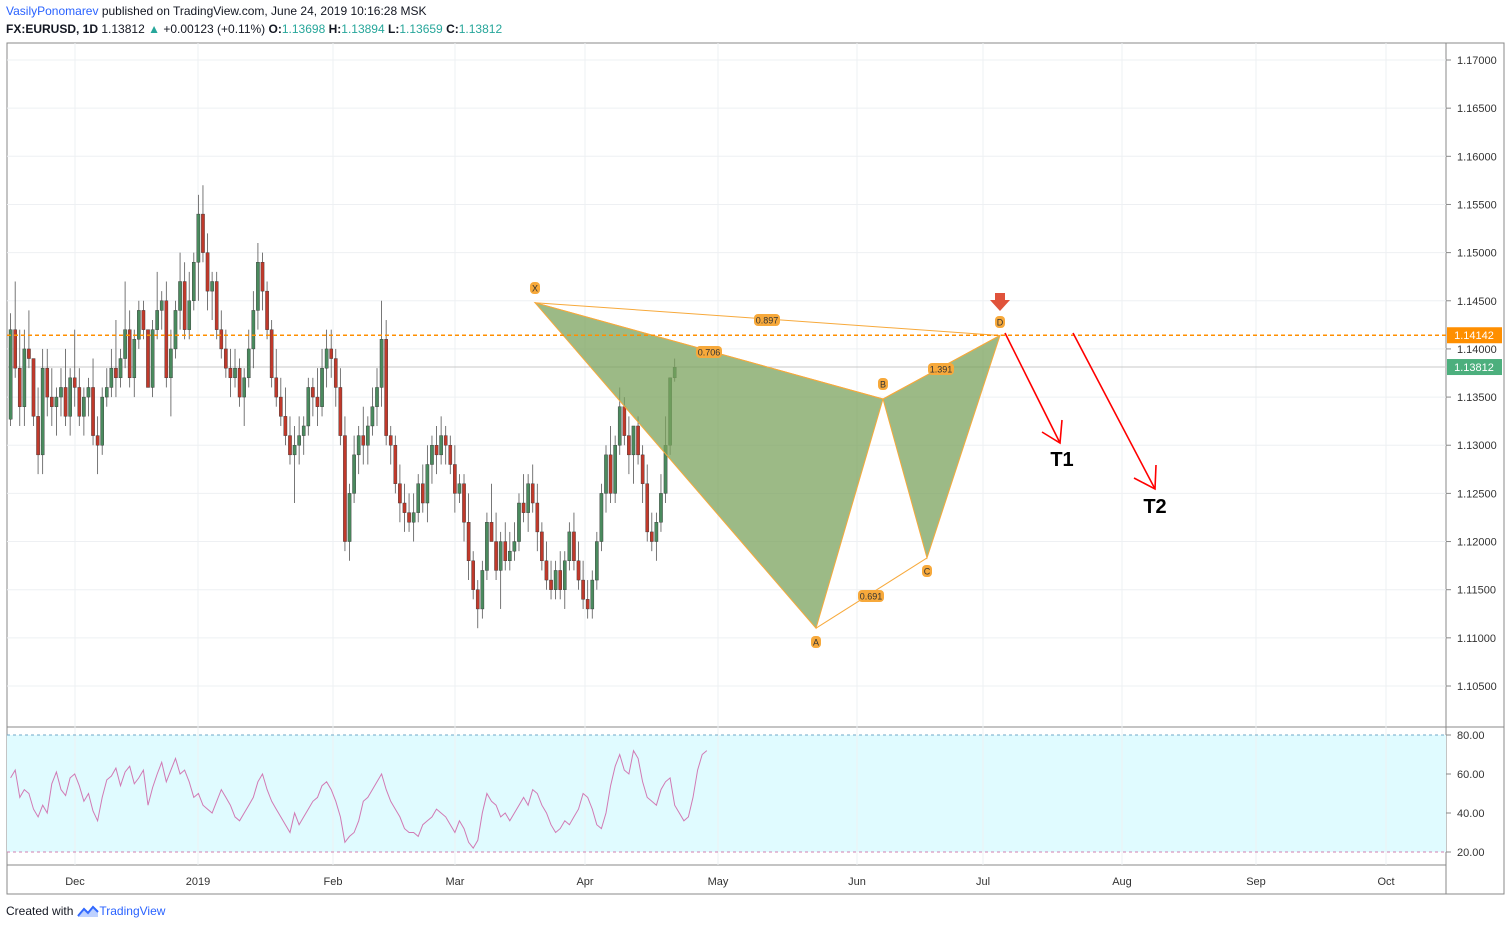 The height and width of the screenshot is (930, 1511). I want to click on rsi-tick-label: 60.00, so click(1471, 775).